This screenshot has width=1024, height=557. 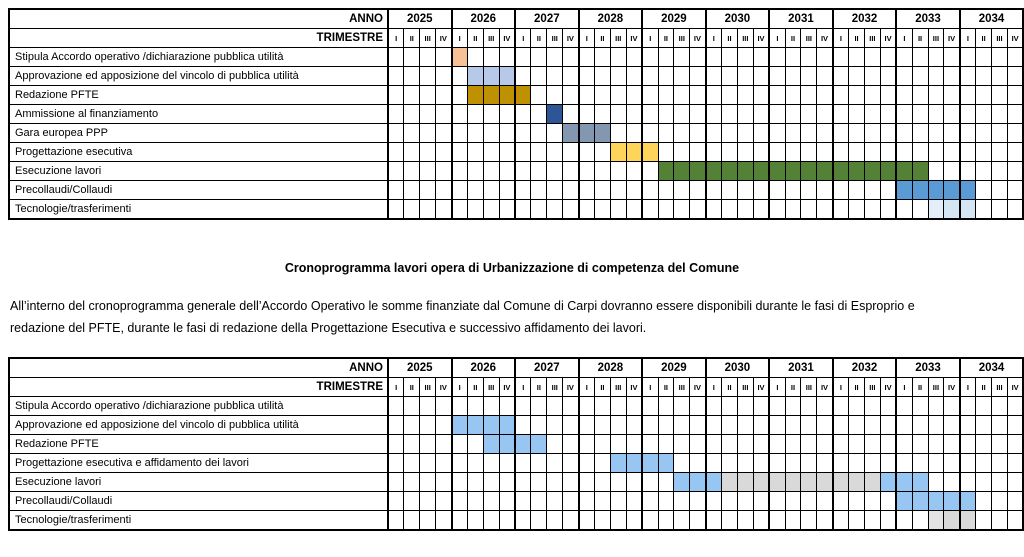 I want to click on year-header-cell: 2028, so click(x=610, y=367).